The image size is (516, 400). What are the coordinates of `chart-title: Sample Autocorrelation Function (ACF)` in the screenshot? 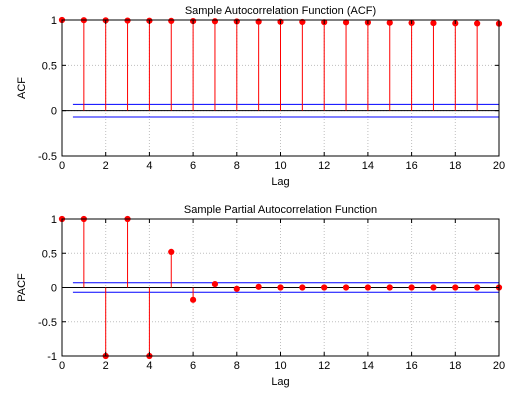 It's located at (280, 11).